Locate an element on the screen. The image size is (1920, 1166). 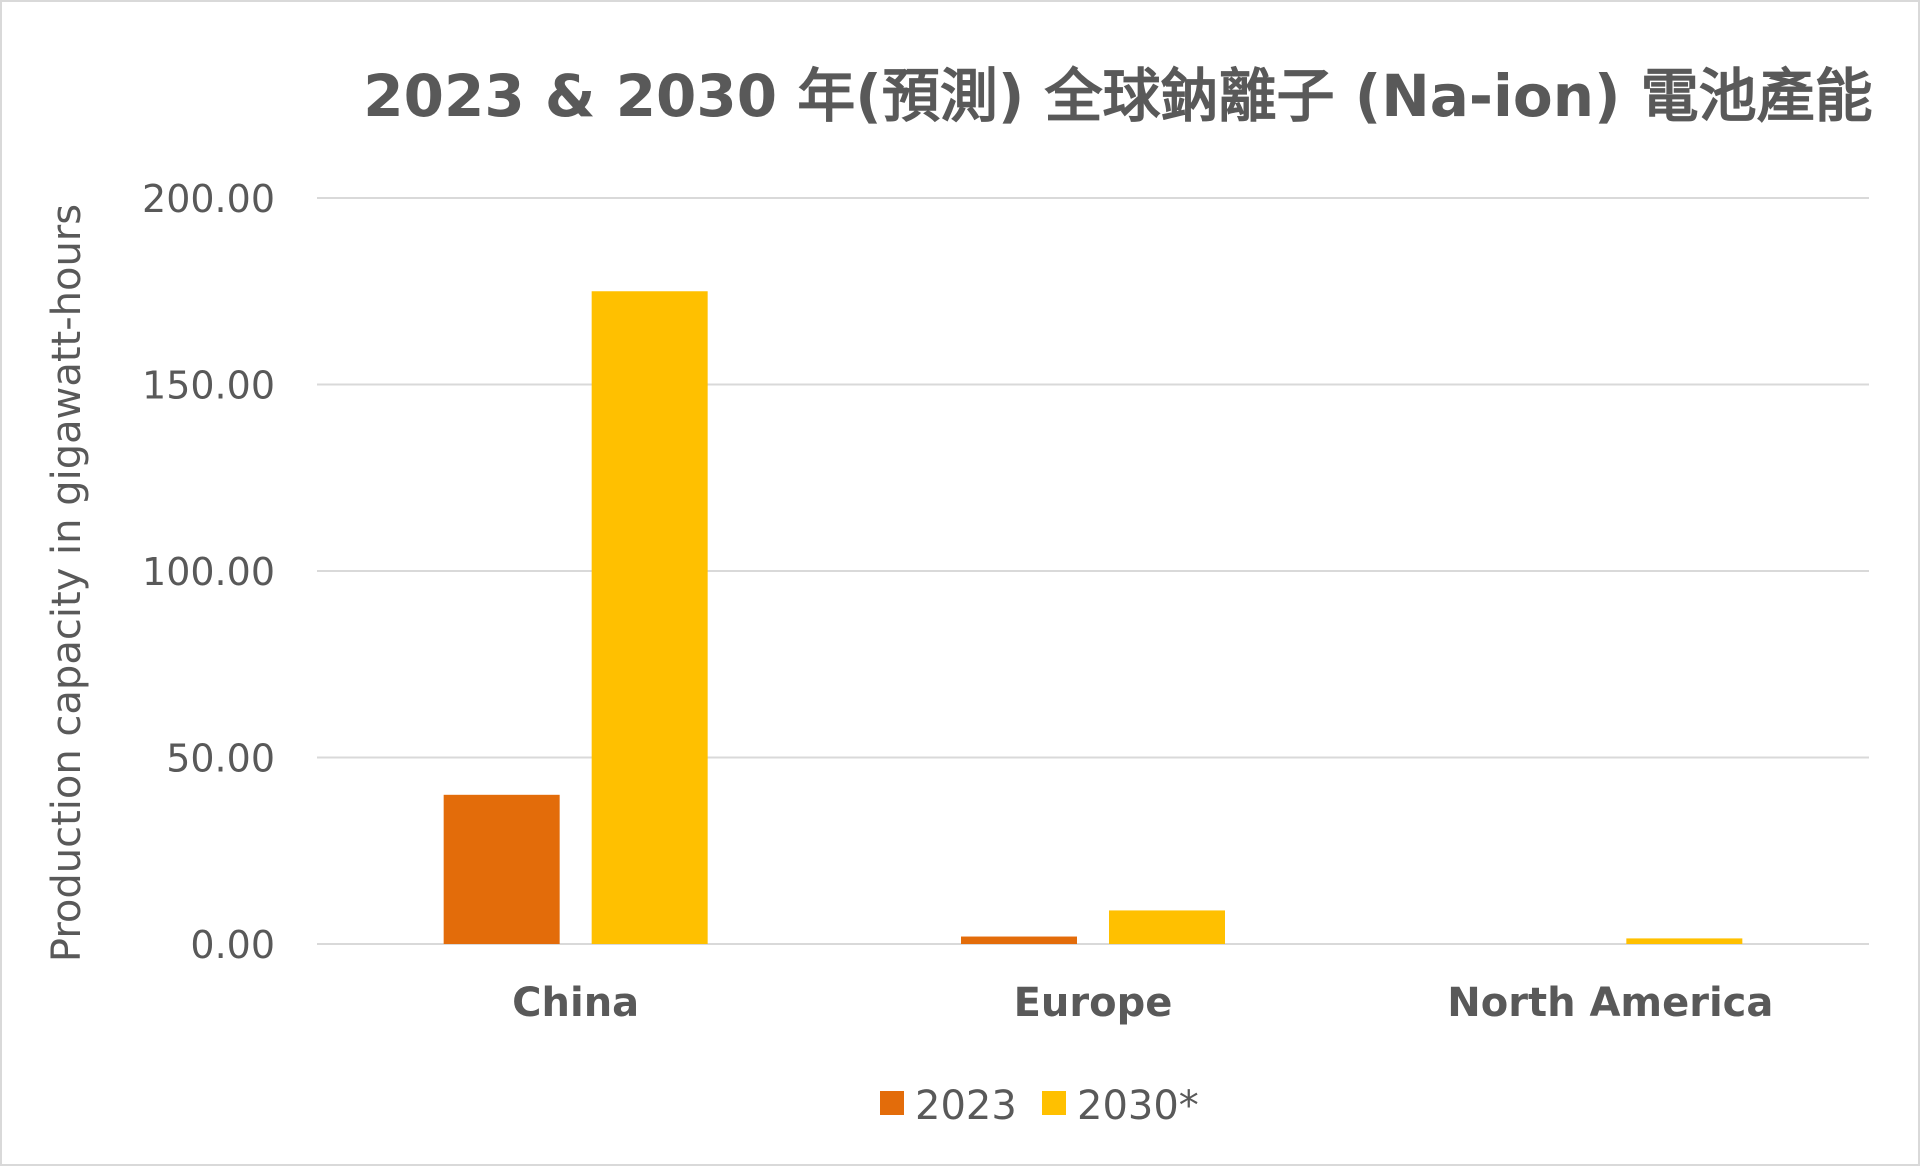
chart-title: 2023 & 2030 年(預測) 全球鈉離子 (Na-ion) 電池產能 is located at coordinates (1117, 96).